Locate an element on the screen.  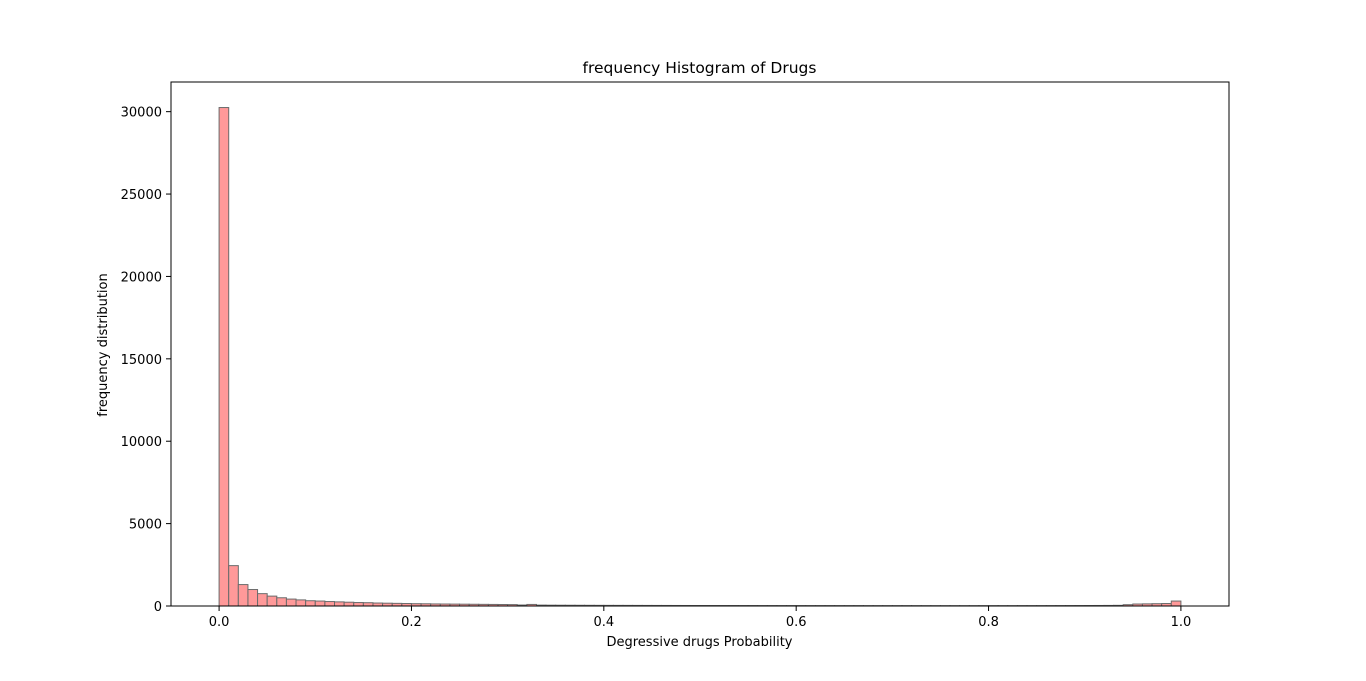
y-tick-label: 20000 is located at coordinates (141, 277).